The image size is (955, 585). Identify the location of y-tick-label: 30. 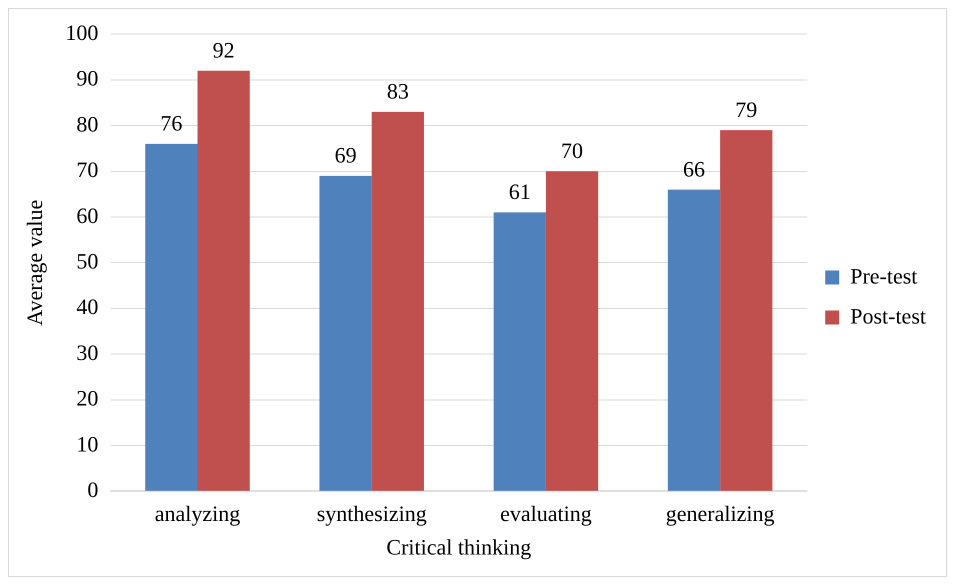
(87, 352).